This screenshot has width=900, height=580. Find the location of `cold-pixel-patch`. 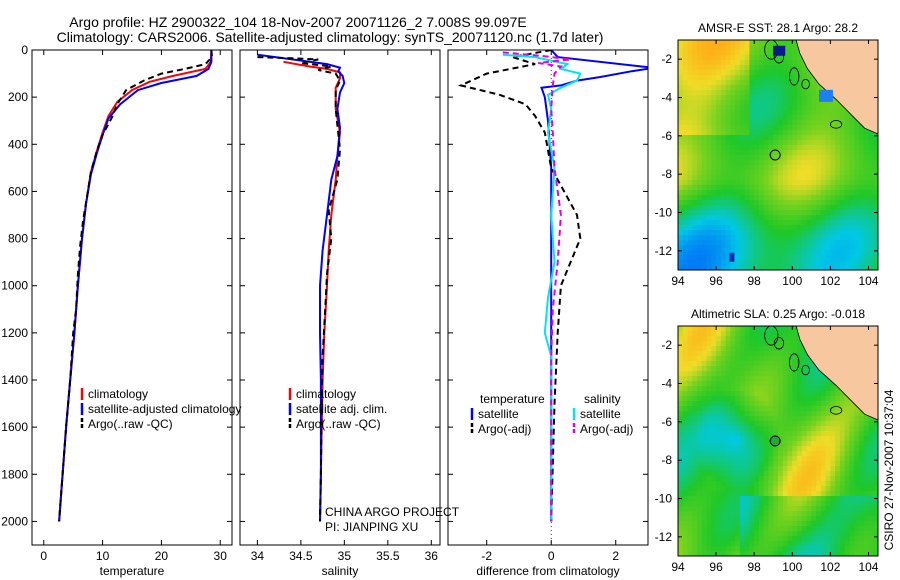

cold-pixel-patch is located at coordinates (779, 50).